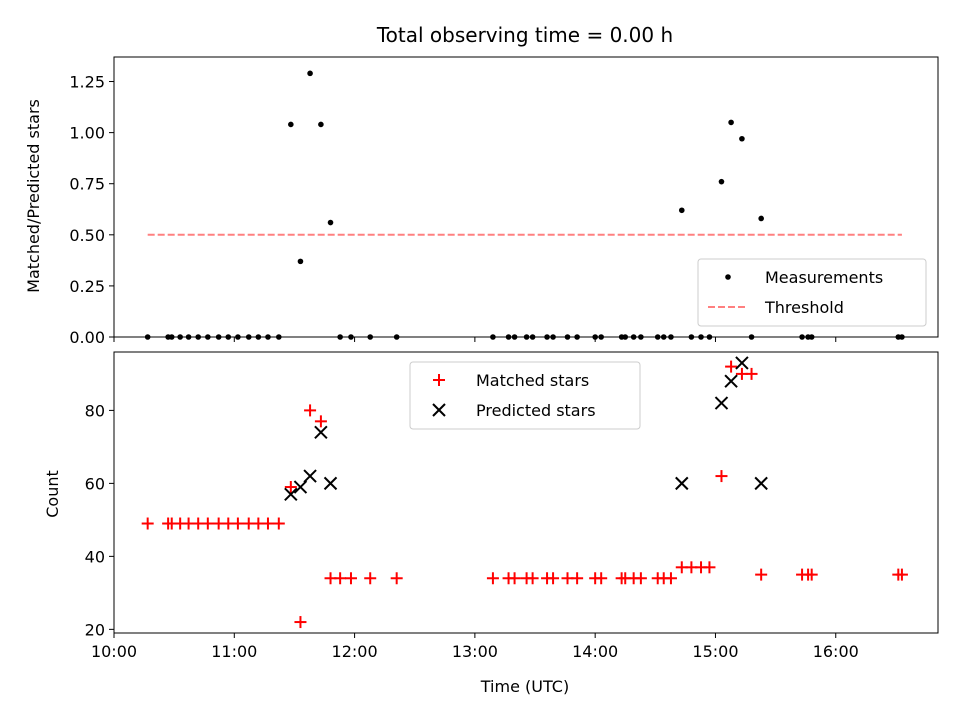 The width and height of the screenshot is (960, 720). I want to click on bottom-y-tick-label: 80, so click(95, 410).